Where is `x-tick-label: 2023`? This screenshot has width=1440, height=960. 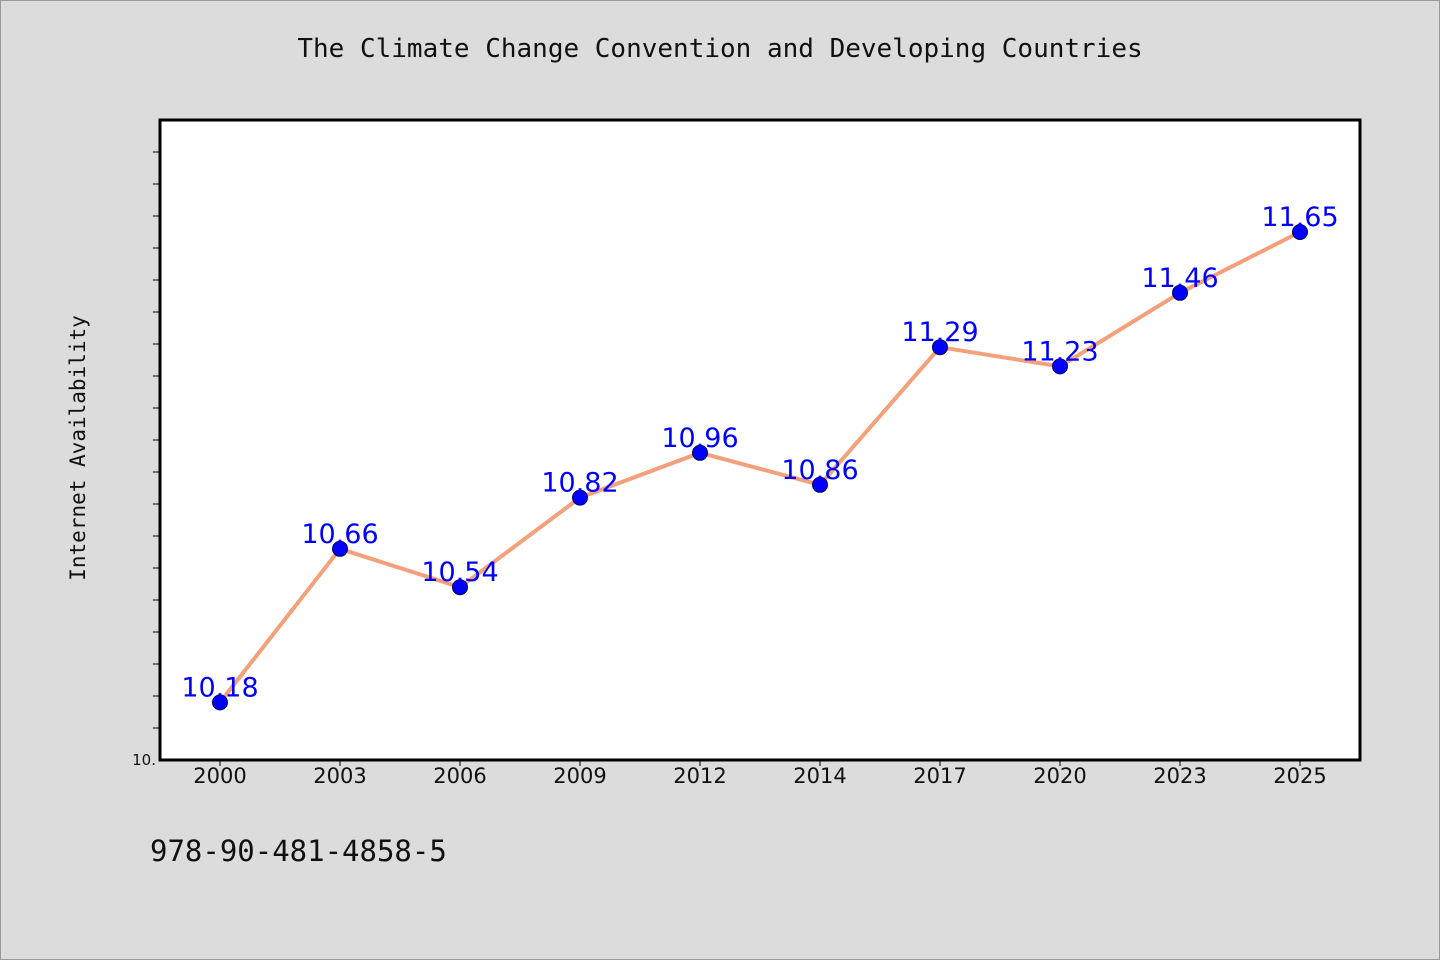 x-tick-label: 2023 is located at coordinates (1179, 776).